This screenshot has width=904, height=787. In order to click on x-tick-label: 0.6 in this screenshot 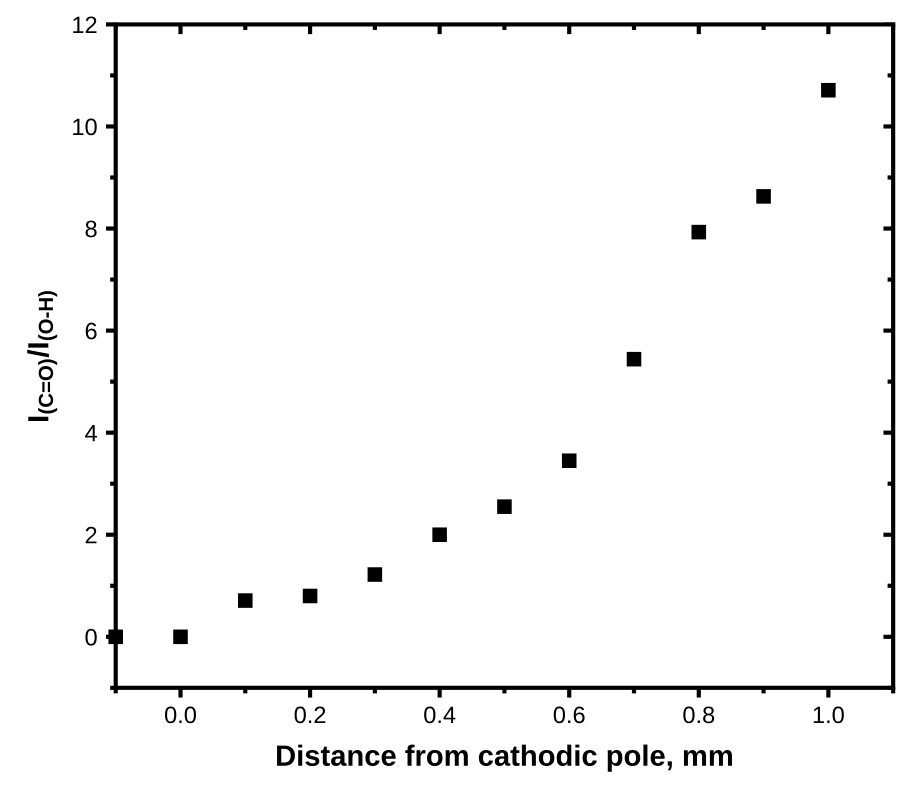, I will do `click(569, 715)`.